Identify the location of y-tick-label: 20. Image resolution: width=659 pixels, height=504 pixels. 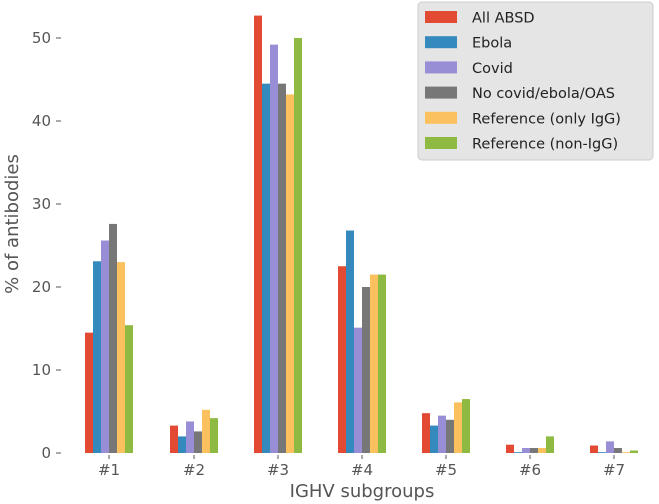
(41, 287).